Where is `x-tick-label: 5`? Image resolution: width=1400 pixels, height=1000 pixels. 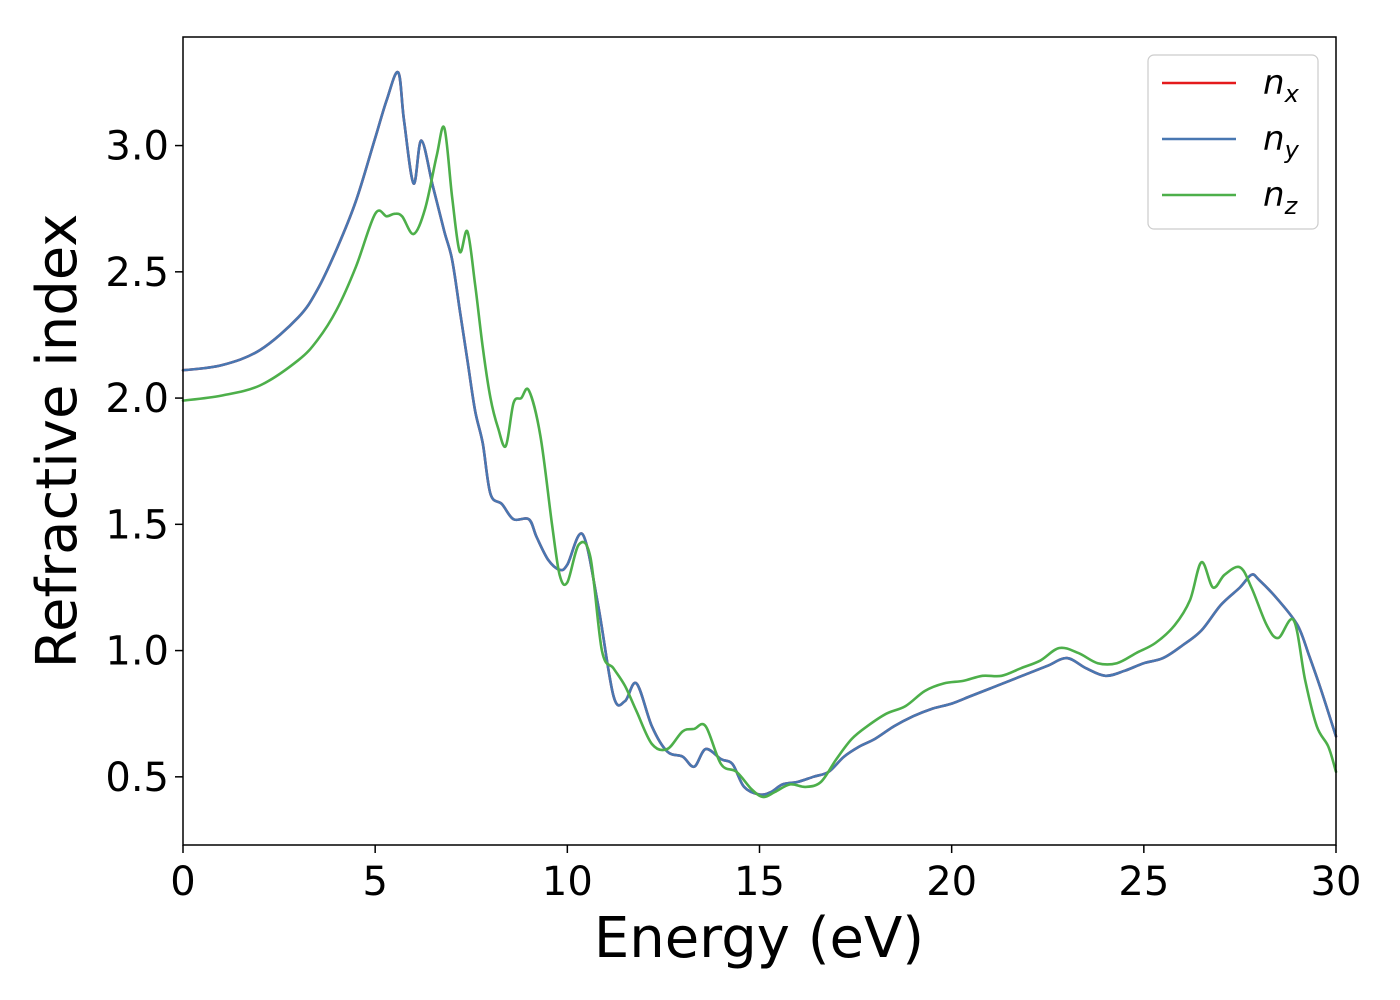 x-tick-label: 5 is located at coordinates (374, 882).